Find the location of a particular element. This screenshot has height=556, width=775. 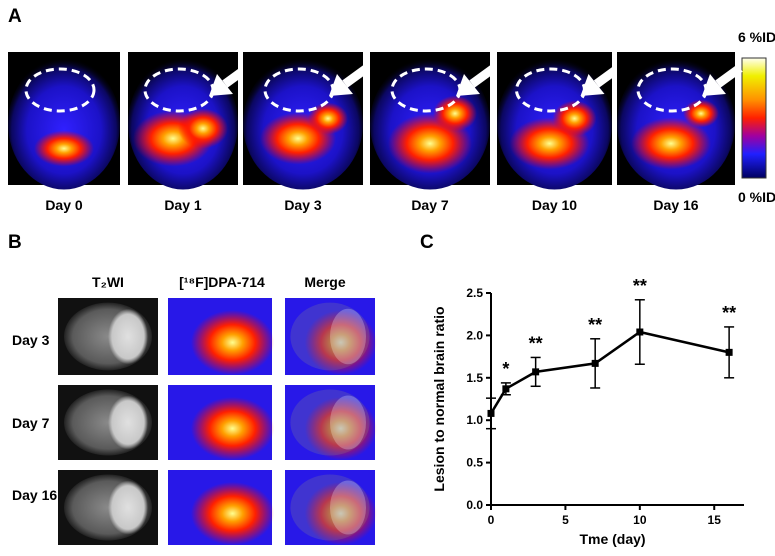

x-axis-title: Tme (day) is located at coordinates (612, 539).